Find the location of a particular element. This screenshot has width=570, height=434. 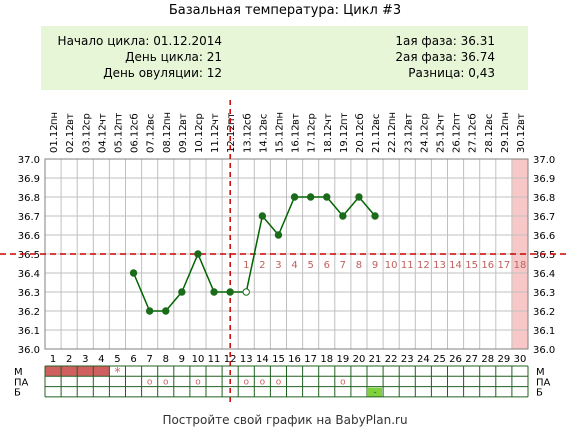

phase2-day-label: 14 is located at coordinates (455, 265).